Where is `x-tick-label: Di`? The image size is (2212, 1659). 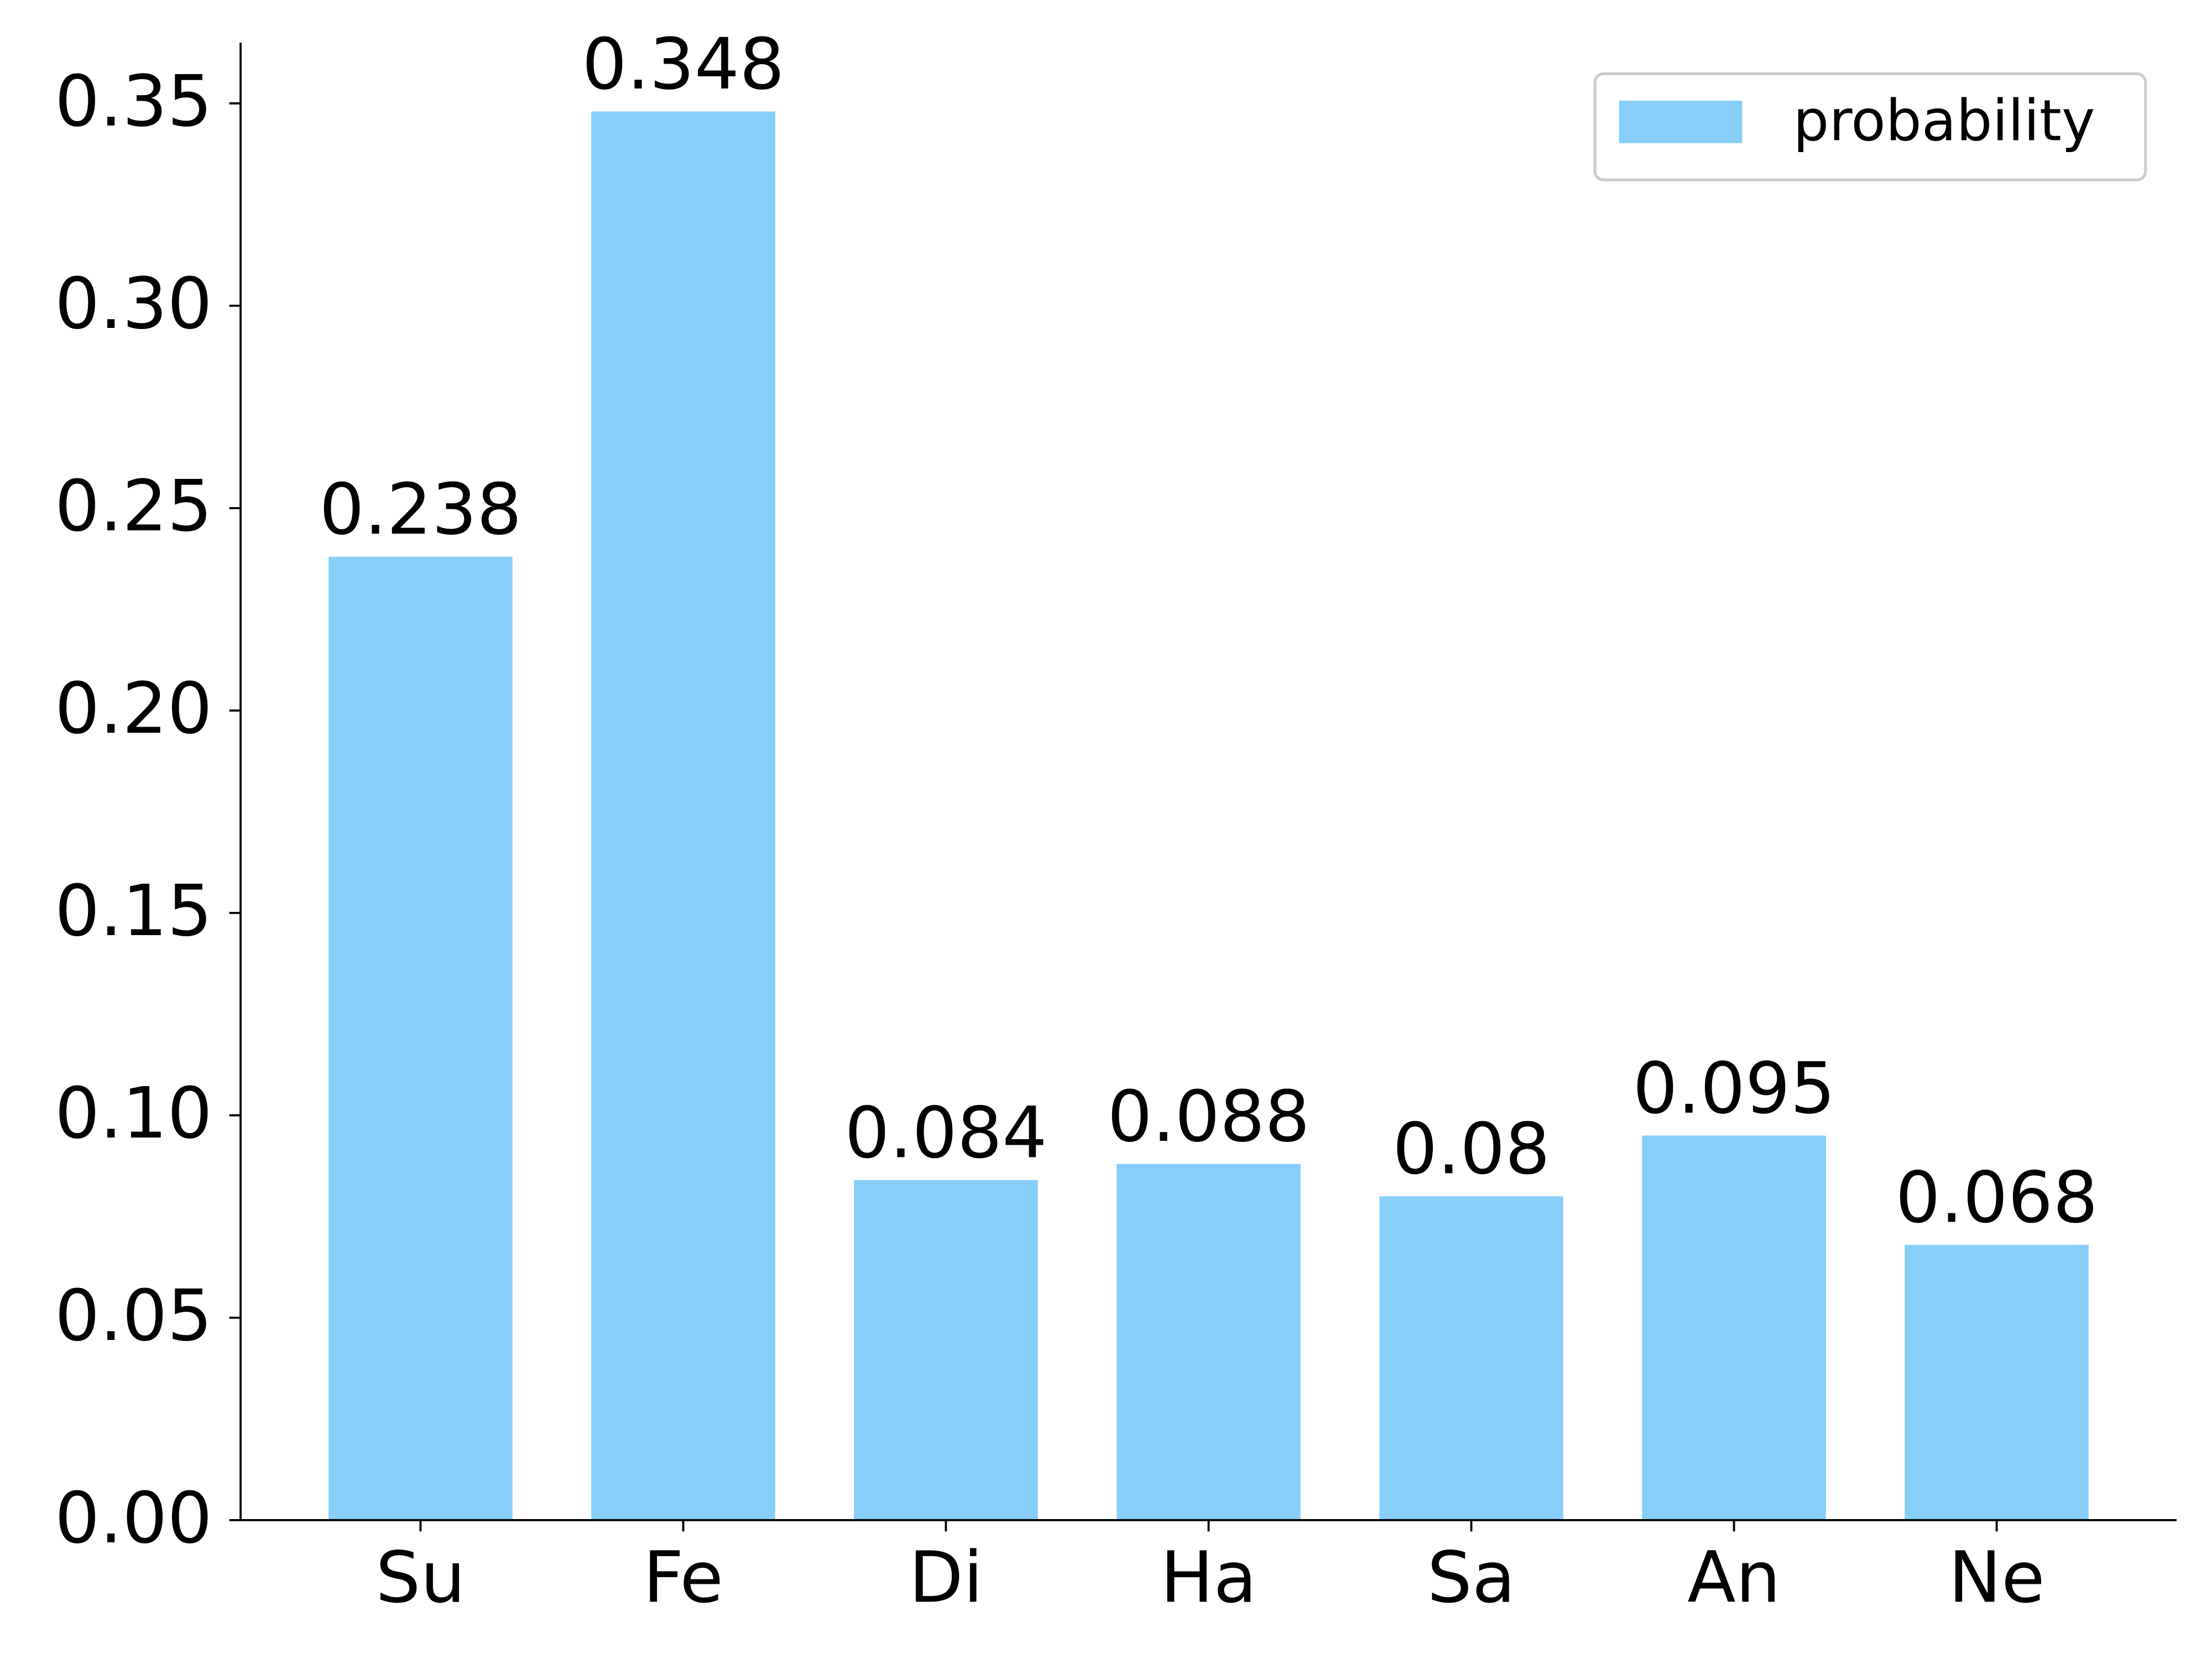 x-tick-label: Di is located at coordinates (946, 1578).